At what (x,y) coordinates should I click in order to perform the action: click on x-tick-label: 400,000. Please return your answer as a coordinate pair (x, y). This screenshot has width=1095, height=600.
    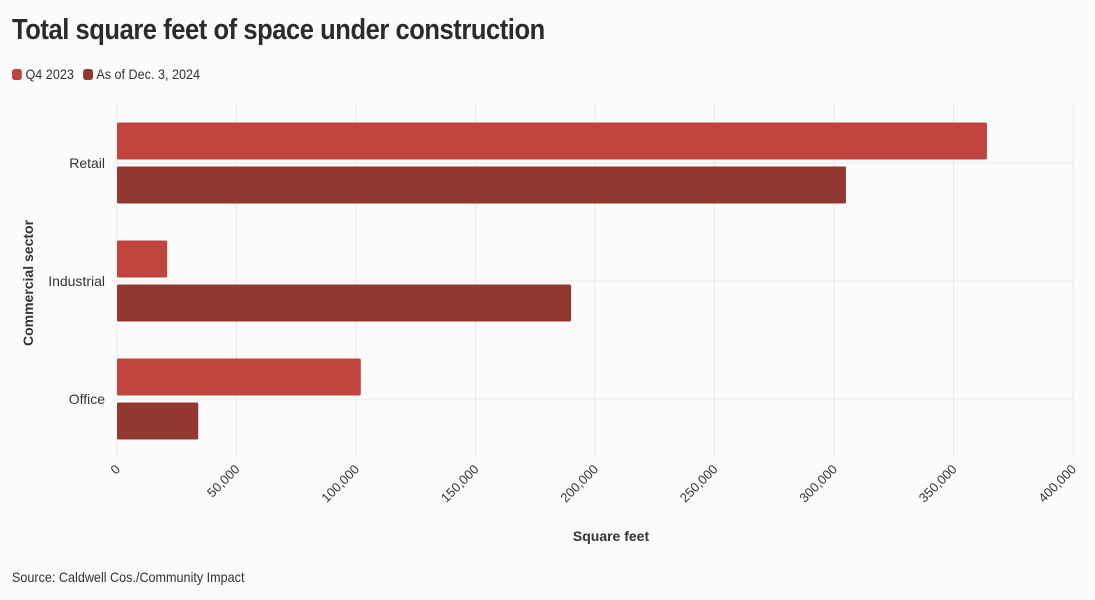
    Looking at the image, I should click on (1057, 484).